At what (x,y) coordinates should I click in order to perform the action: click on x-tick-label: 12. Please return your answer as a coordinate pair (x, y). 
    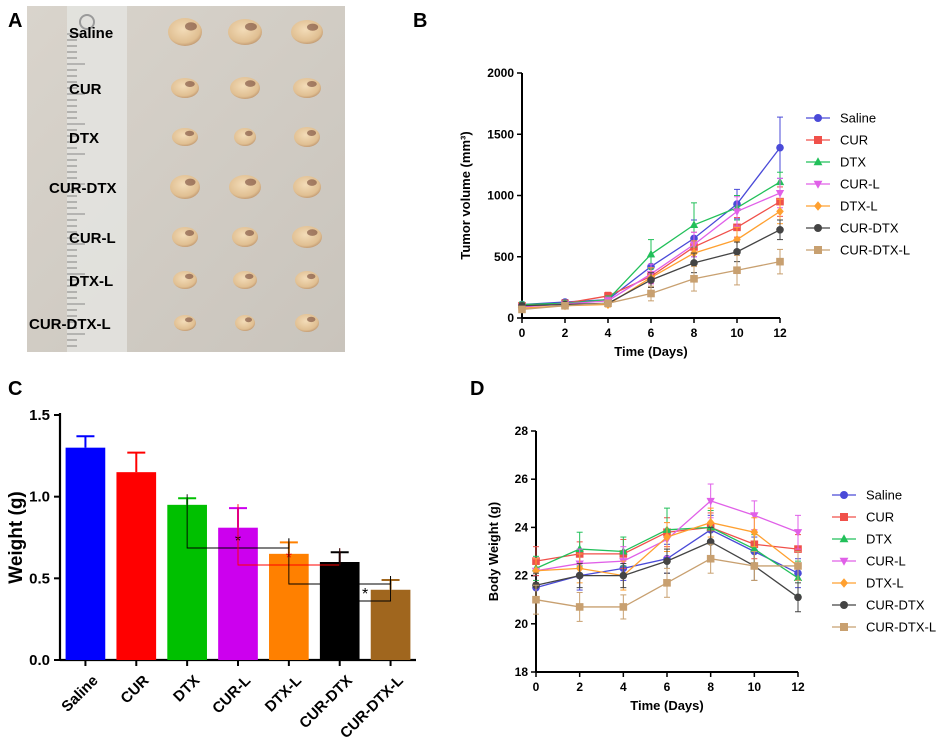
    Looking at the image, I should click on (780, 333).